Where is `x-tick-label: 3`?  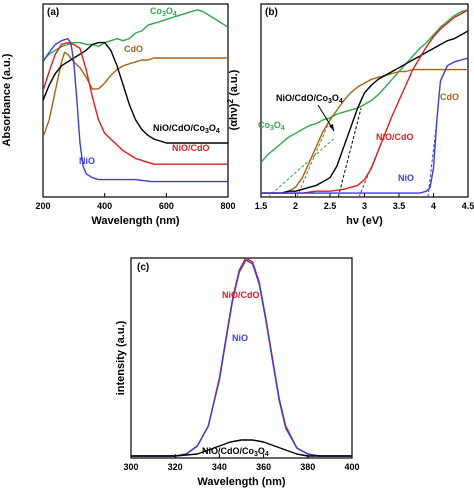
x-tick-label: 3 is located at coordinates (364, 206).